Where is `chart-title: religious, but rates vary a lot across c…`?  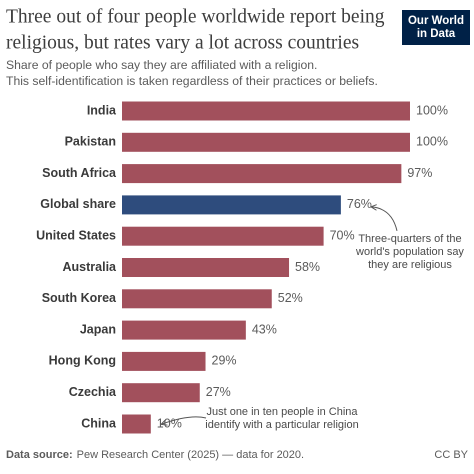
chart-title: religious, but rates vary a lot across c… is located at coordinates (182, 42).